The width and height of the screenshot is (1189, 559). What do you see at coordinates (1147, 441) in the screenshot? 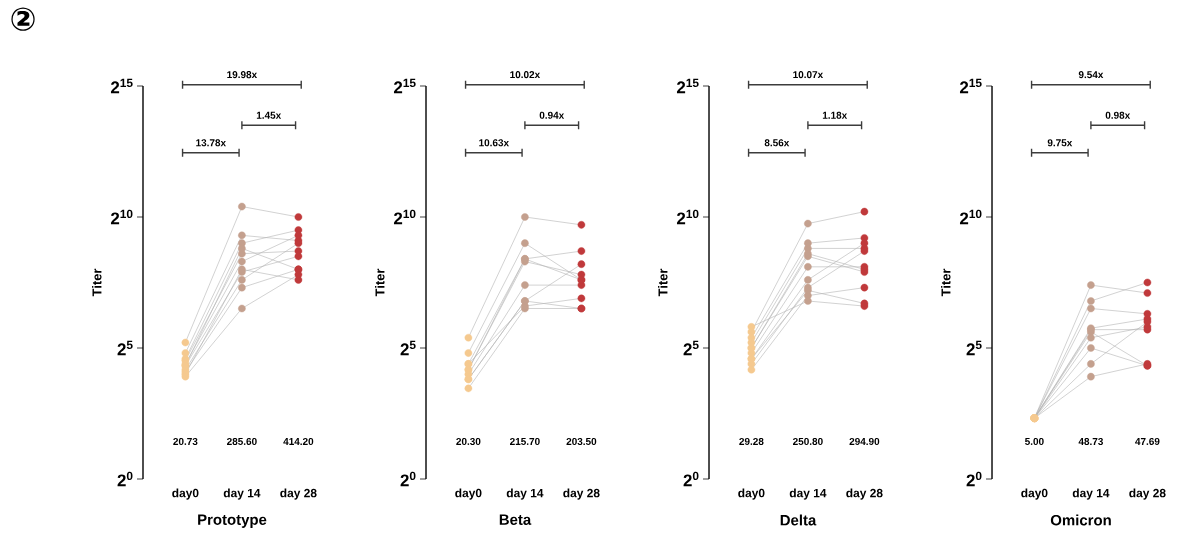
I see `annotation: 47.69` at bounding box center [1147, 441].